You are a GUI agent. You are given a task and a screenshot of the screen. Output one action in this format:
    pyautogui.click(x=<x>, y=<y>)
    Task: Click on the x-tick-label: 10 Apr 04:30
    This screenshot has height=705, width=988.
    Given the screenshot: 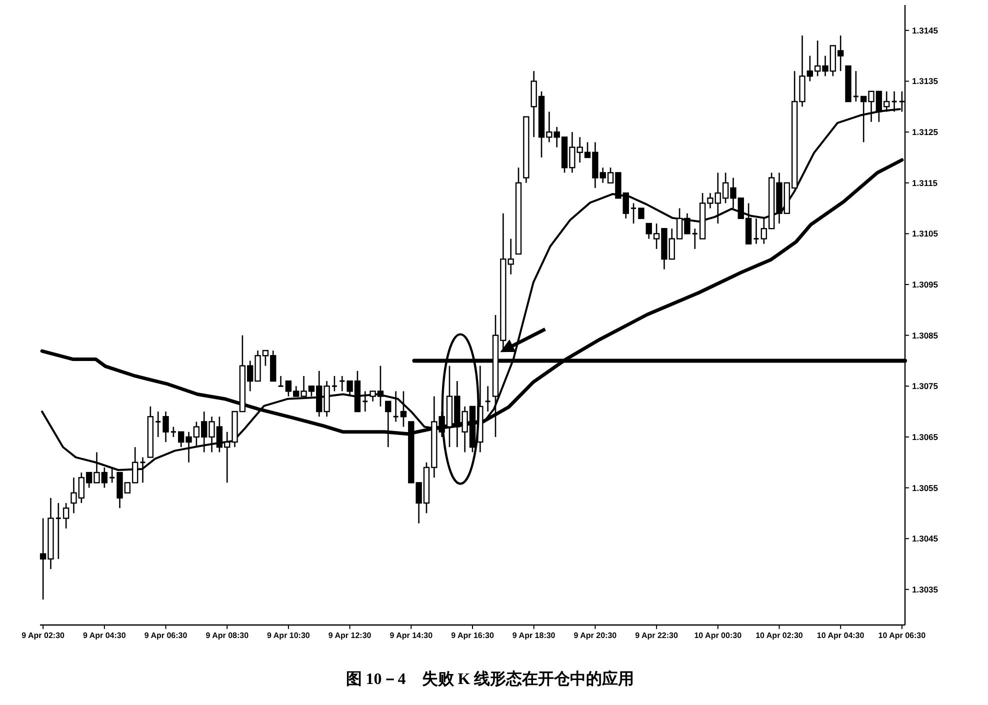 What is the action you would take?
    pyautogui.click(x=840, y=635)
    